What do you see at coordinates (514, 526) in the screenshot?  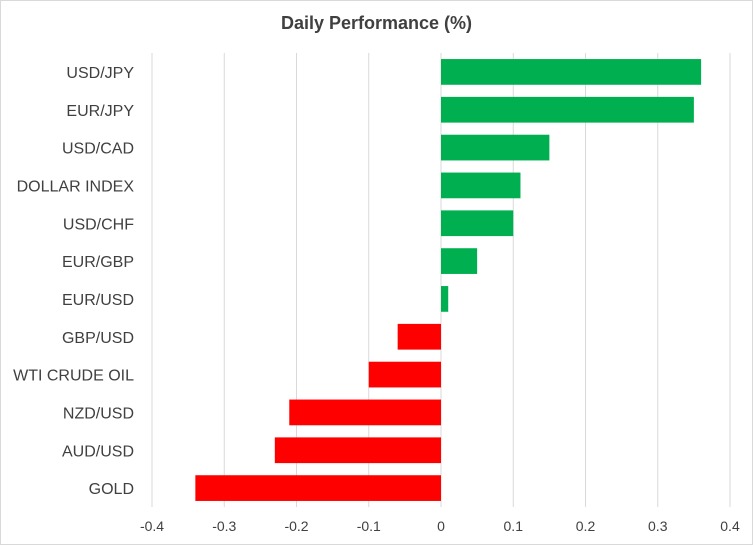 I see `x-tick-label-5: 0.1` at bounding box center [514, 526].